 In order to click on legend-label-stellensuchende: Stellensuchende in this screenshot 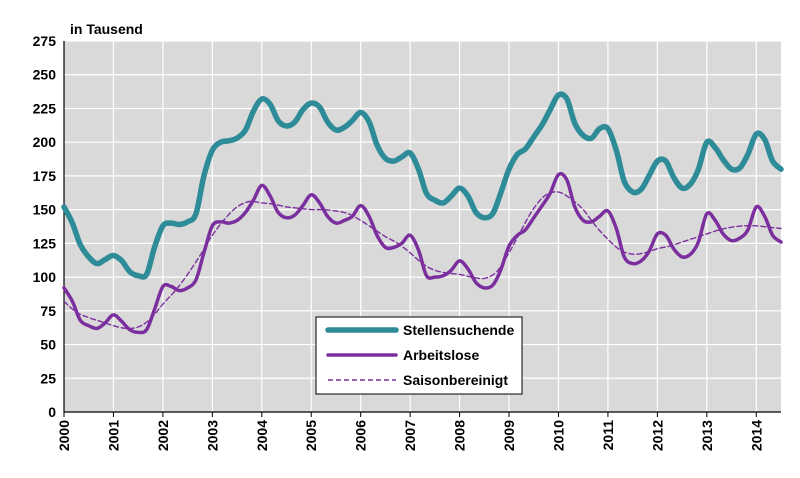, I will do `click(458, 330)`.